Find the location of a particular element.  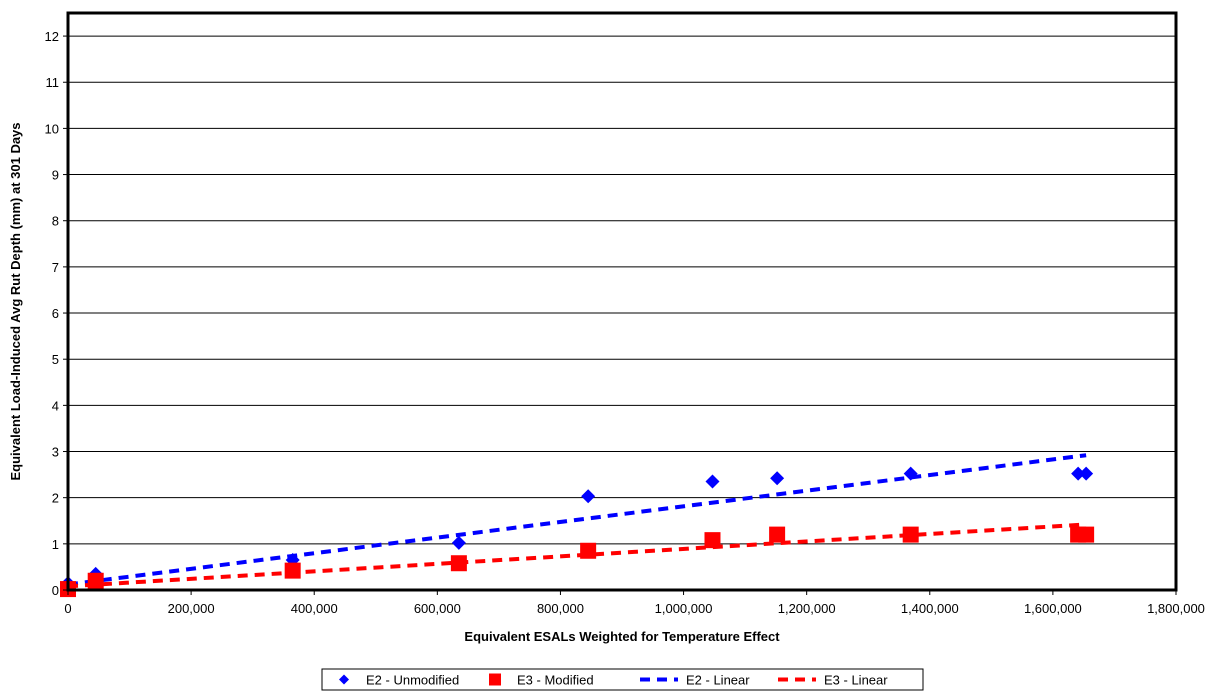

legend-box is located at coordinates (622, 679).